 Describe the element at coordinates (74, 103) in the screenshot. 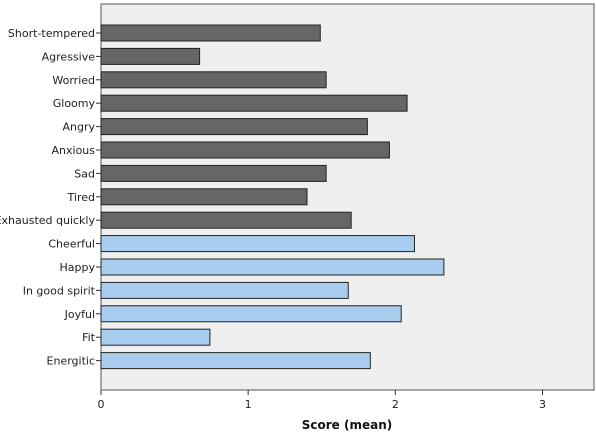

I see `category-label-gloomy: Gloomy` at that location.